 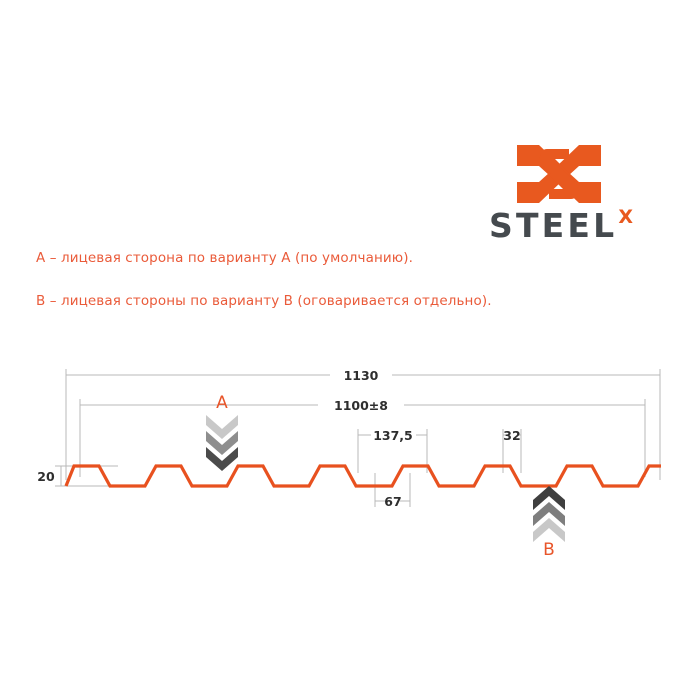 What do you see at coordinates (393, 435) in the screenshot?
I see `dim-label-1375: 137,5` at bounding box center [393, 435].